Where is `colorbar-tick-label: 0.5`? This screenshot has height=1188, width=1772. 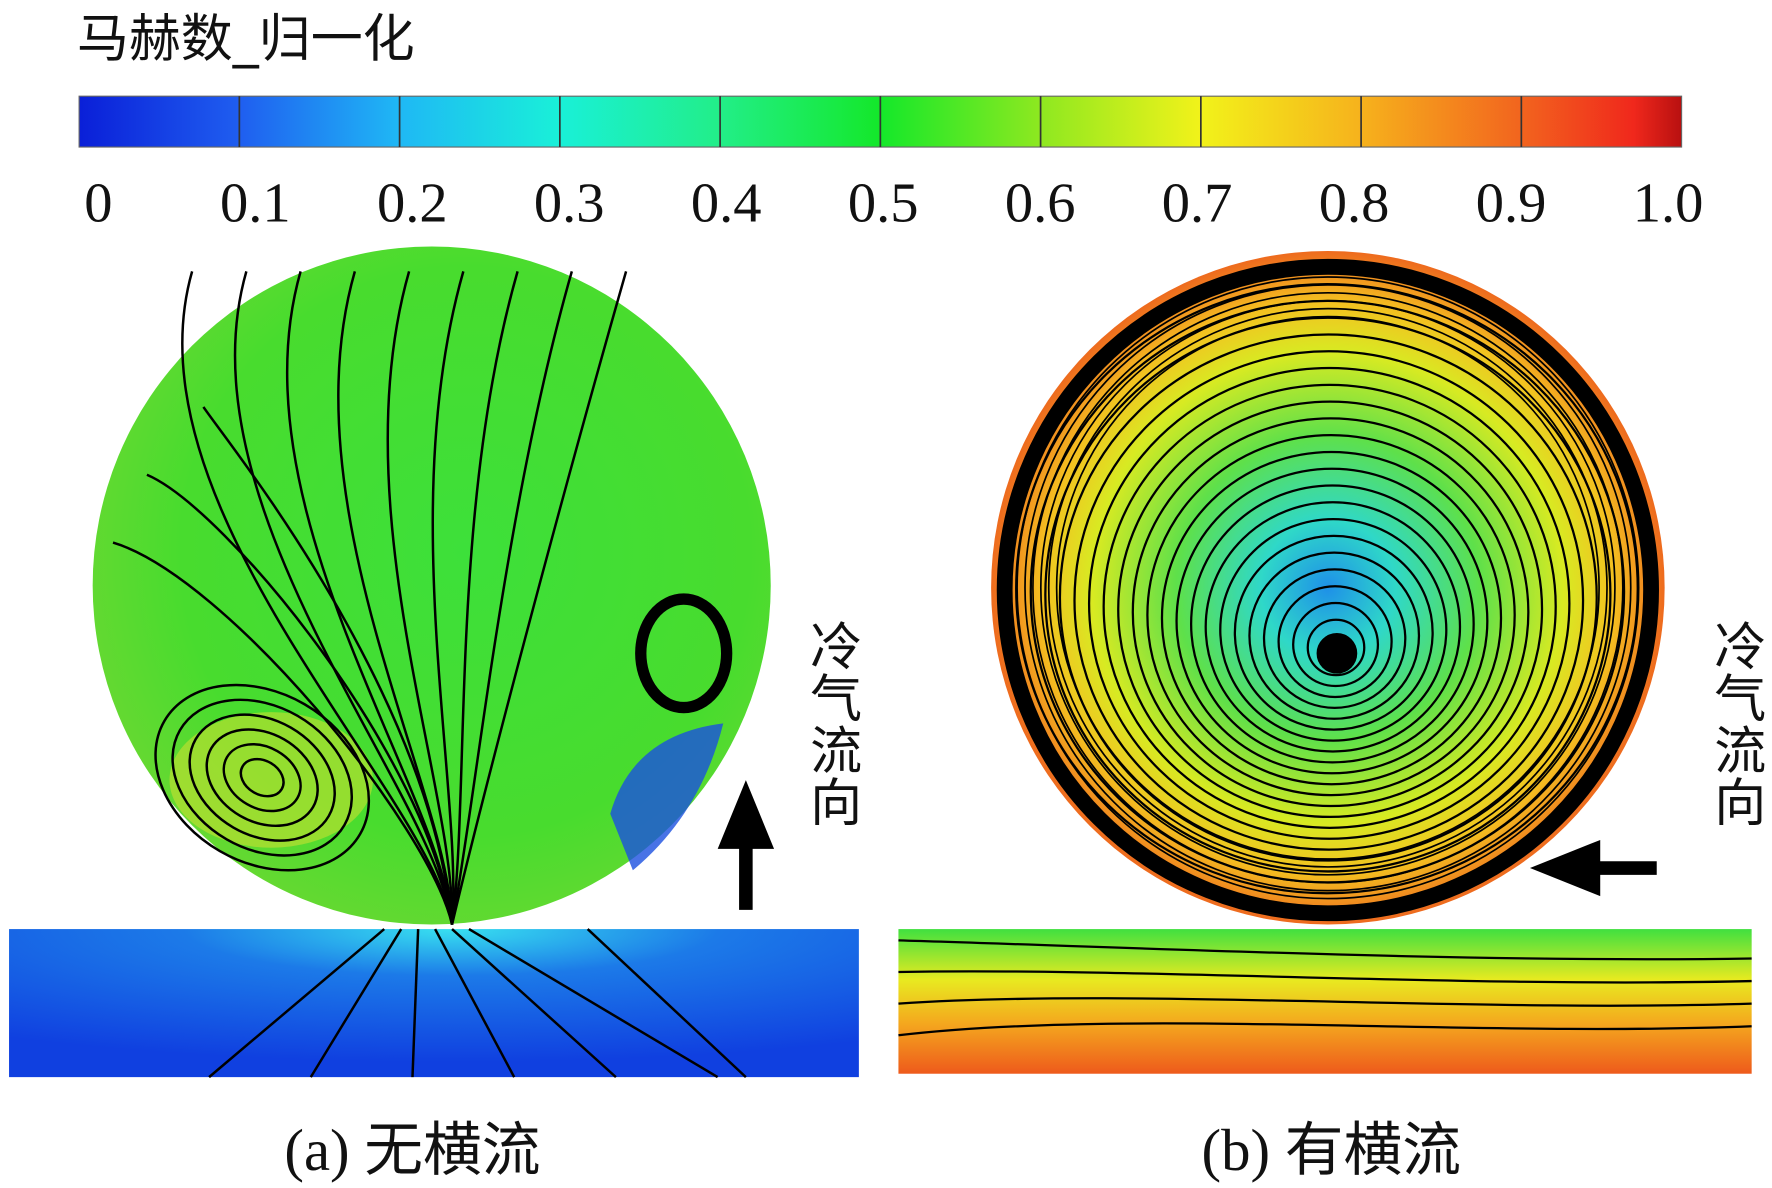
colorbar-tick-label: 0.5 is located at coordinates (883, 204).